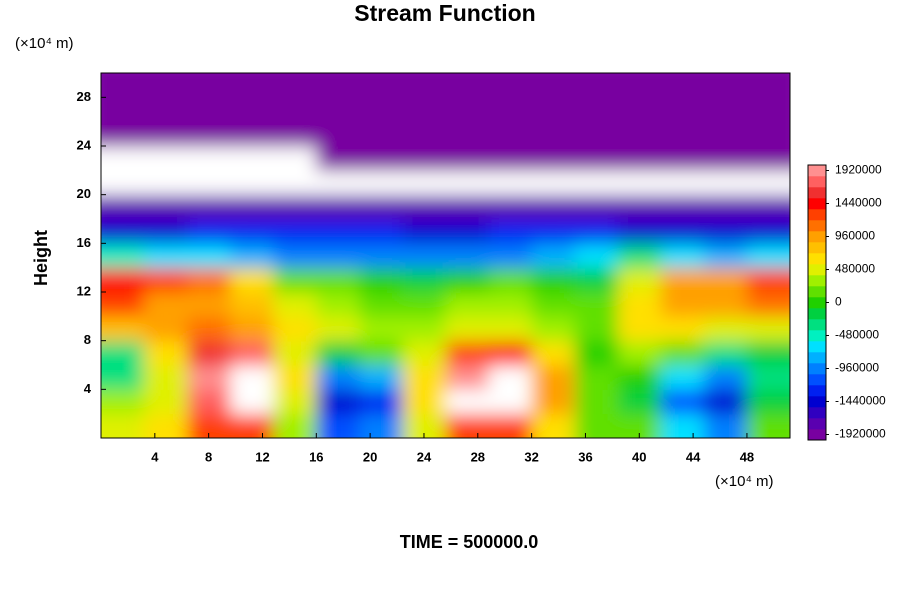 Image resolution: width=900 pixels, height=605 pixels. What do you see at coordinates (855, 269) in the screenshot?
I see `colorbar-tick-label: 480000` at bounding box center [855, 269].